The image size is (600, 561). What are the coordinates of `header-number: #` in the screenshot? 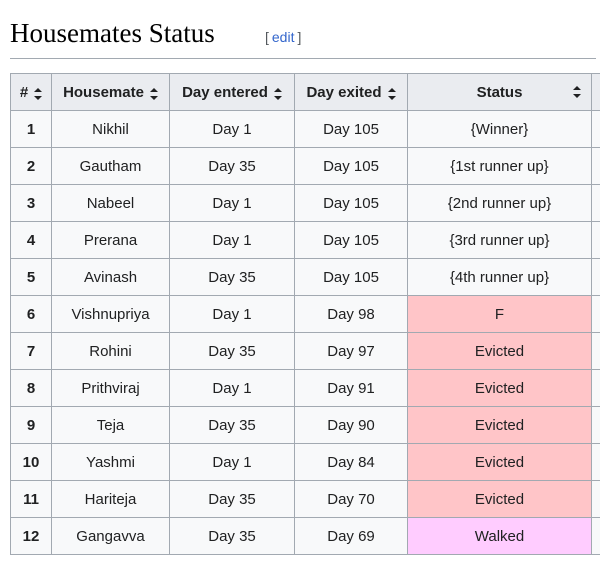 It's located at (31, 92).